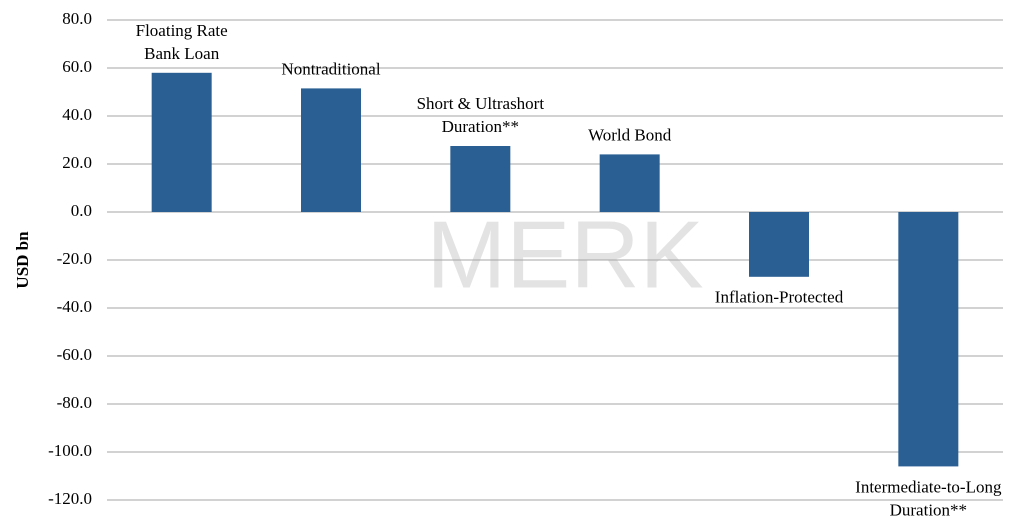 The width and height of the screenshot is (1021, 516). Describe the element at coordinates (330, 68) in the screenshot. I see `category-label: Nontraditional` at that location.